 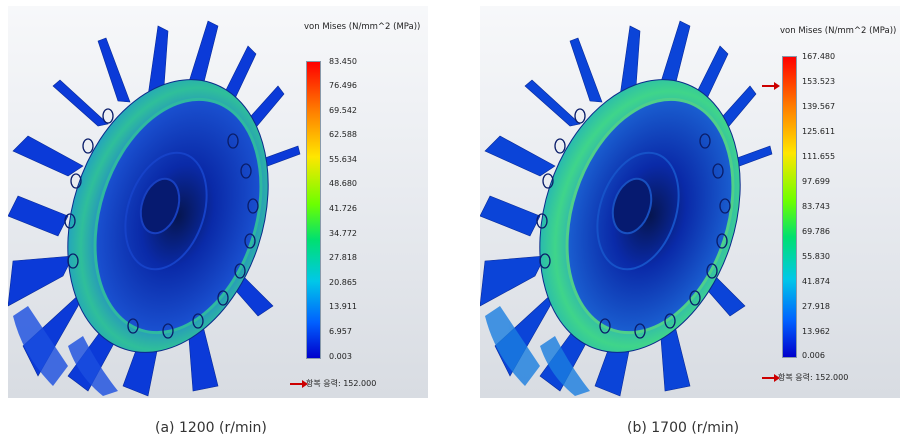 What do you see at coordinates (343, 257) in the screenshot?
I see `scale-tick: 27.818` at bounding box center [343, 257].